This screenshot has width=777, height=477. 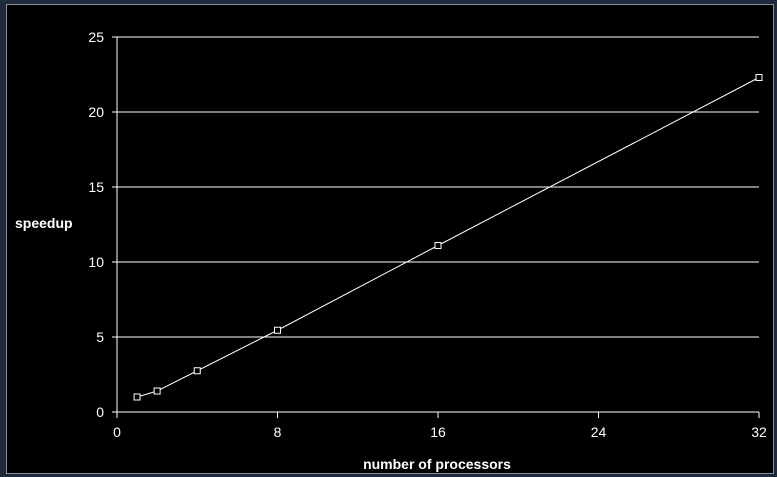 What do you see at coordinates (100, 412) in the screenshot?
I see `y-tick-label-0: 0` at bounding box center [100, 412].